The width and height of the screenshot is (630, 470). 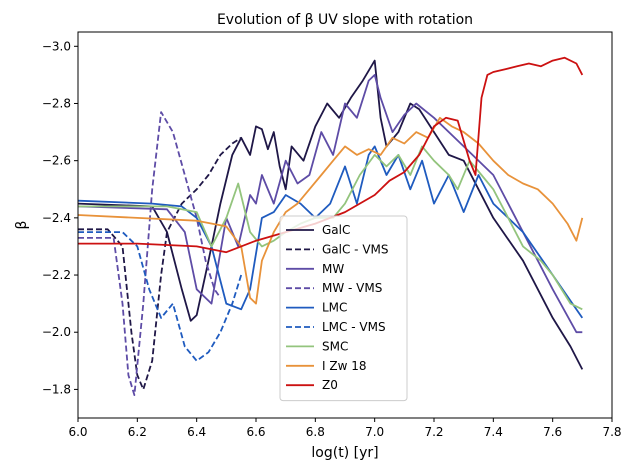 I want to click on legend-label: MW - VMS, so click(x=352, y=288).